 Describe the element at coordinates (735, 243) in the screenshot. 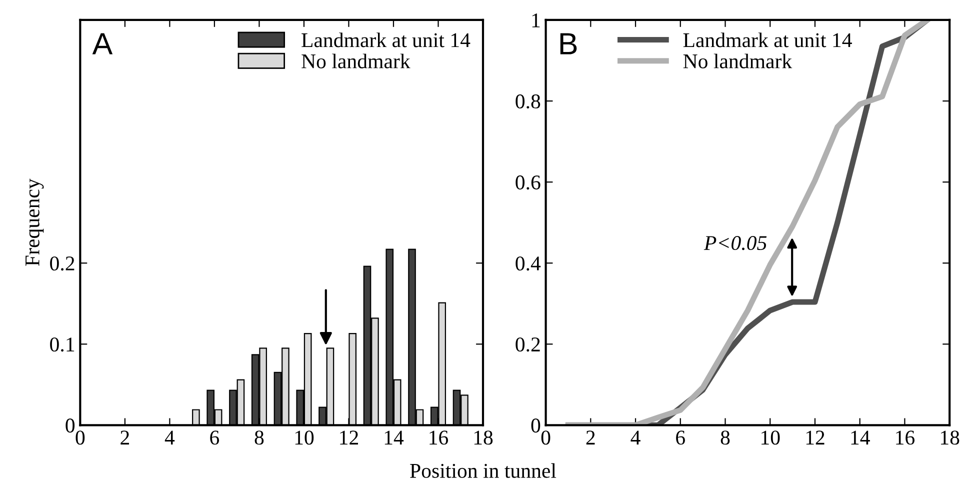

I see `annotation: P<0.05` at that location.